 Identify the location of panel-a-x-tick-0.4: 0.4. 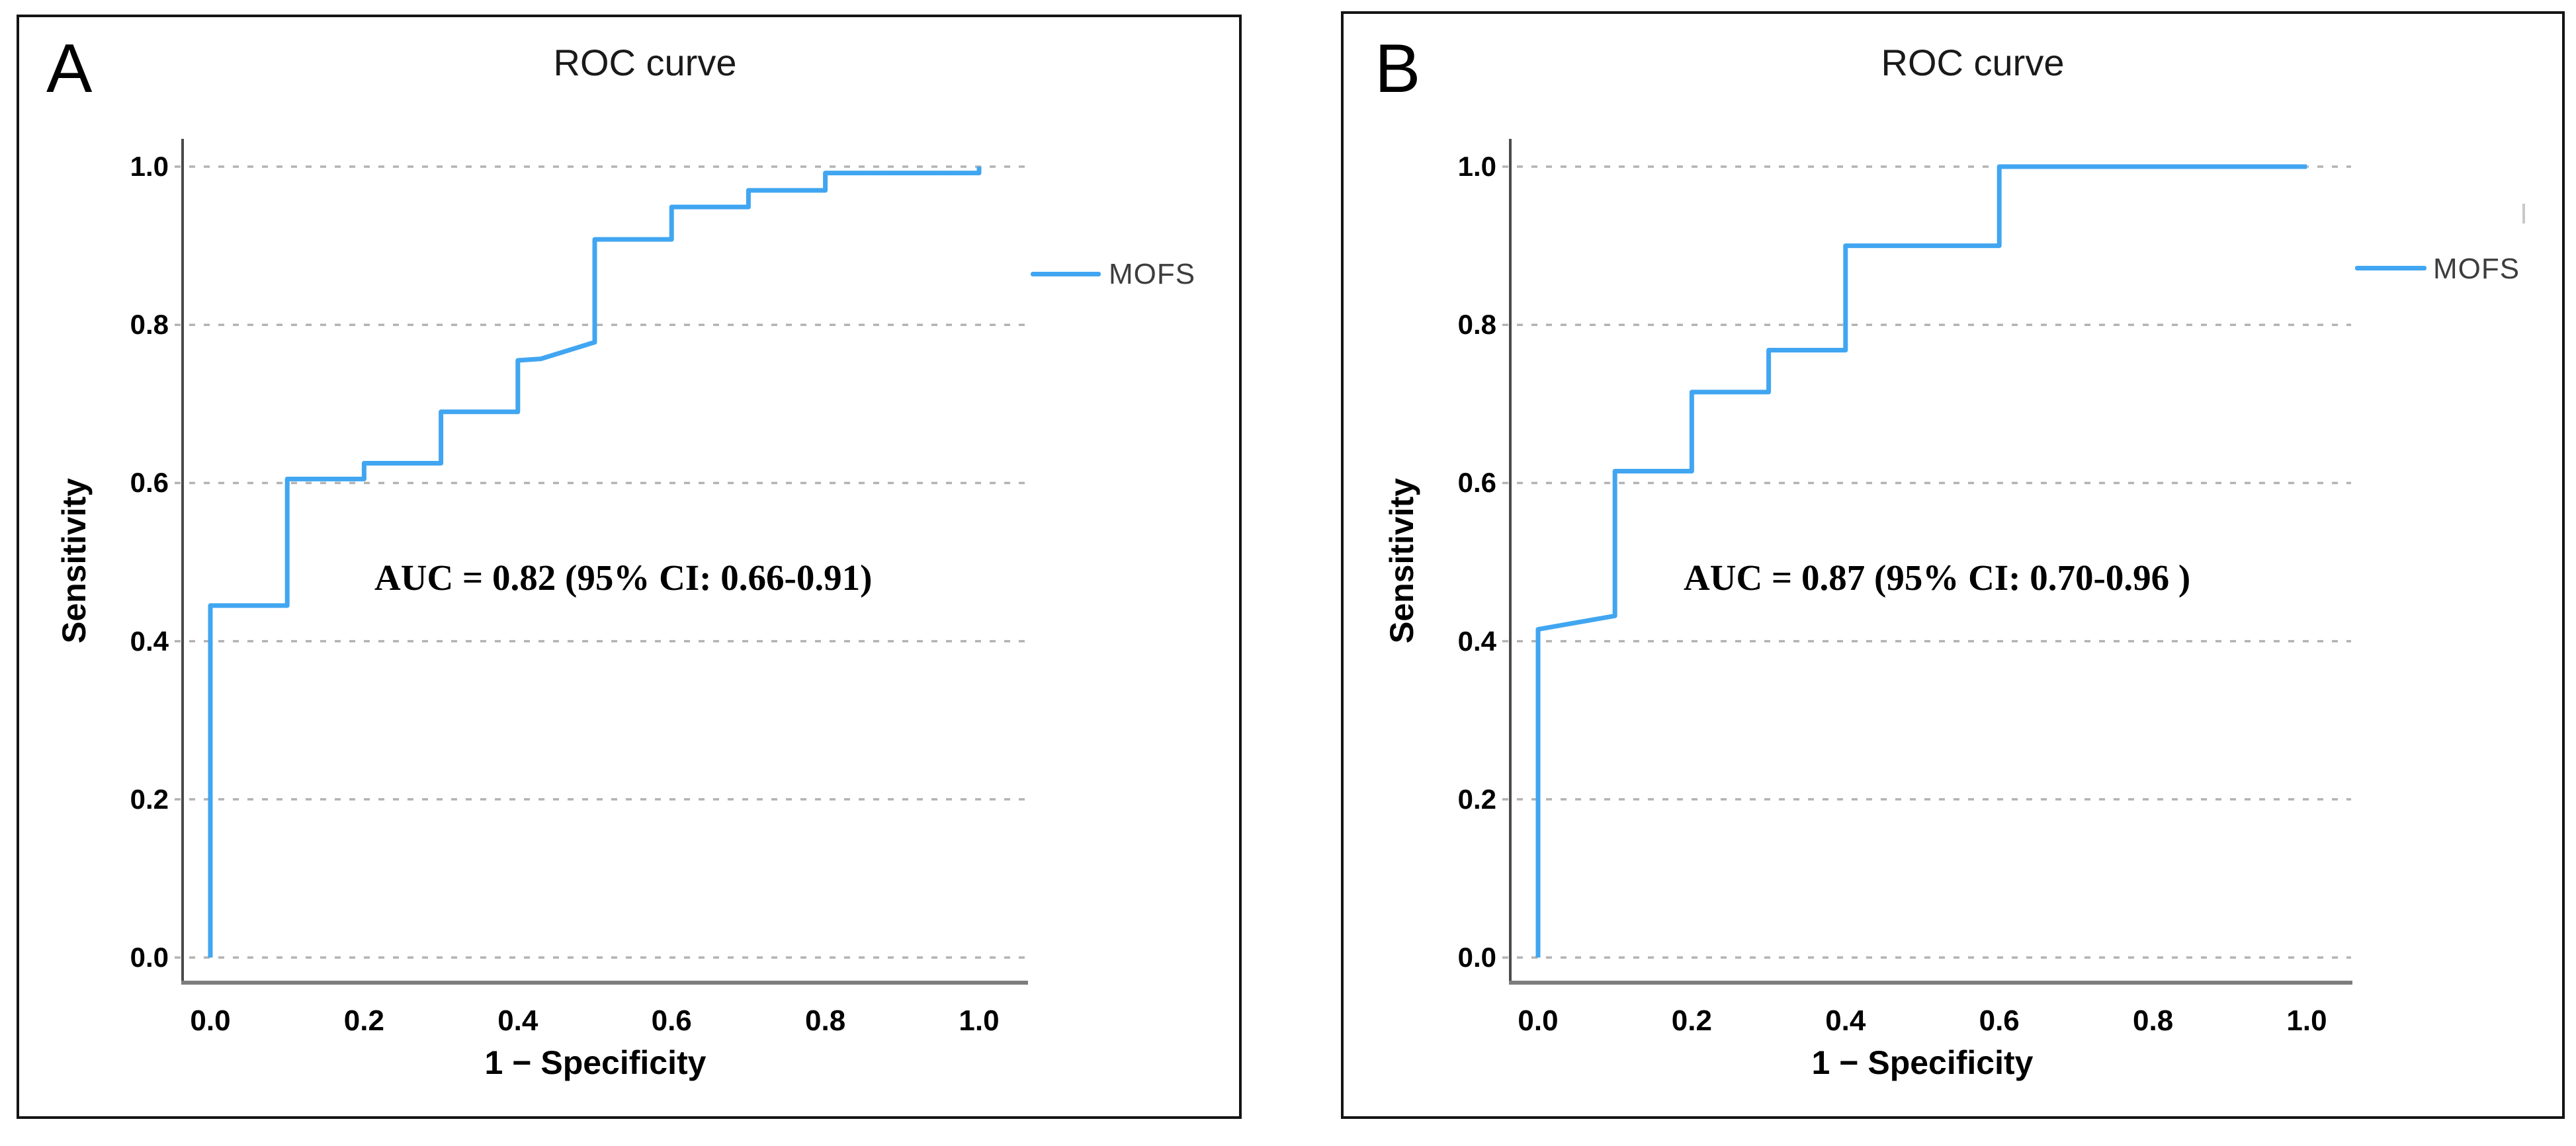
(517, 1020).